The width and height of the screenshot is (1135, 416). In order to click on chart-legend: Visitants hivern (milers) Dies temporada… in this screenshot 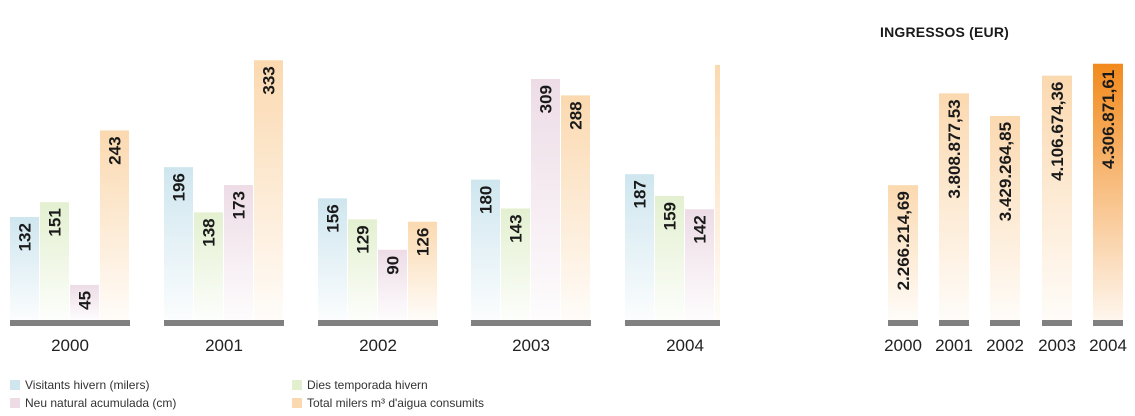, I will do `click(290, 393)`.